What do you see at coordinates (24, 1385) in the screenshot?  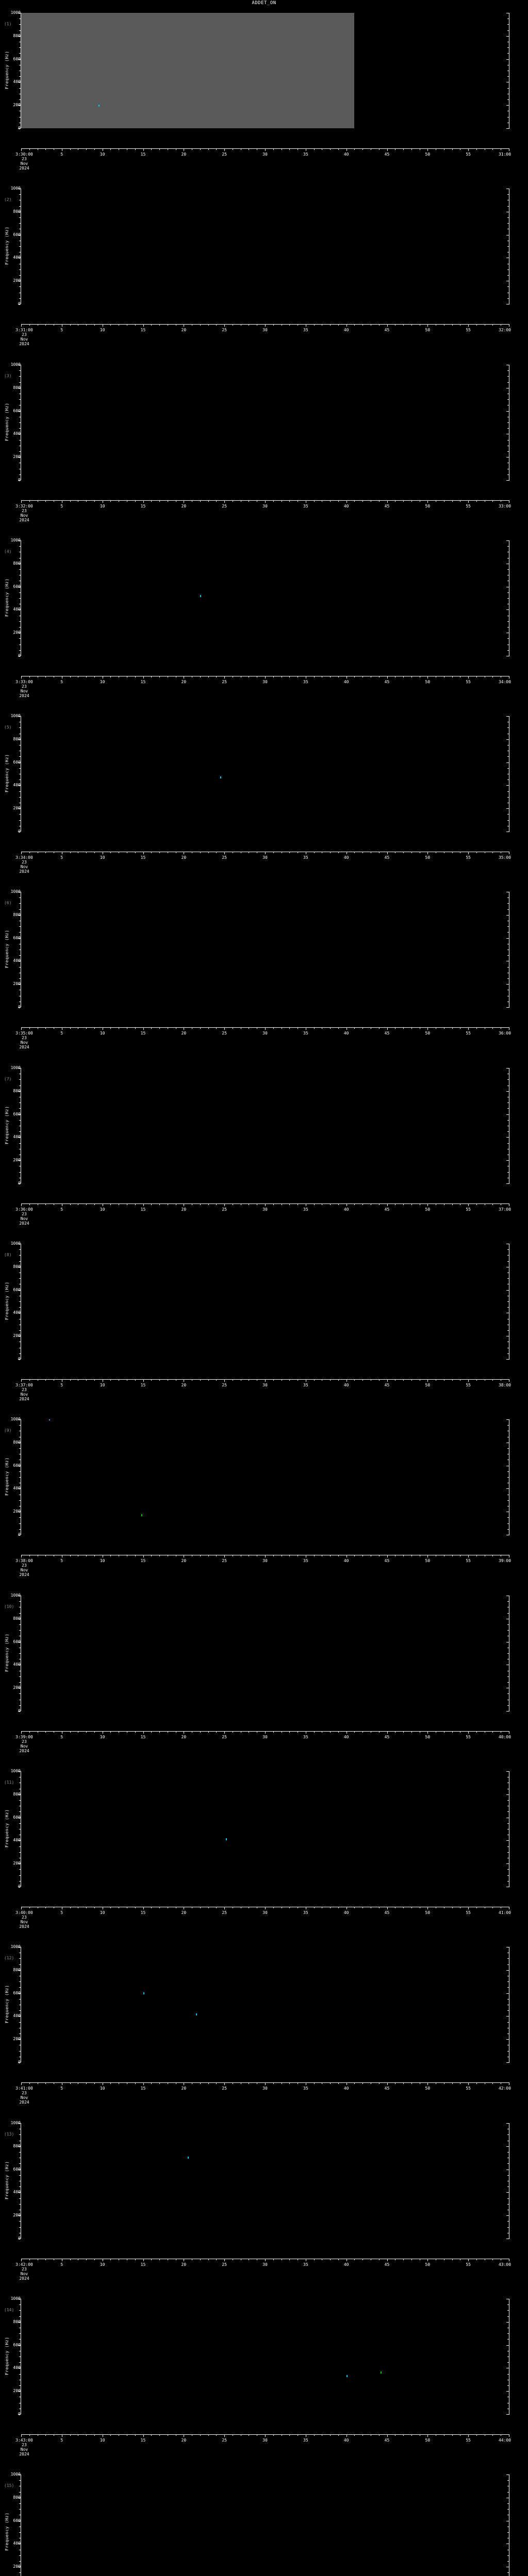 I see `x-tick-label-start: 3:37:00` at bounding box center [24, 1385].